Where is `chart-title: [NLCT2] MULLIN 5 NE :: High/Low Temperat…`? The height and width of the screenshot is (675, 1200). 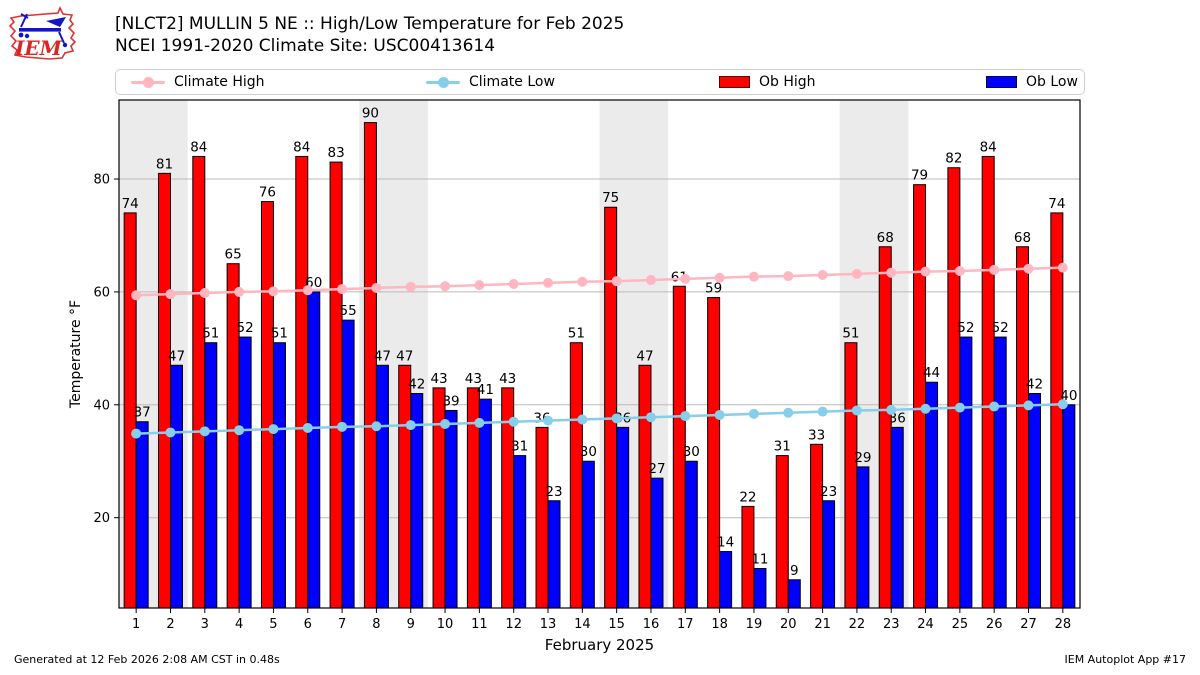 chart-title: [NLCT2] MULLIN 5 NE :: High/Low Temperat… is located at coordinates (370, 24).